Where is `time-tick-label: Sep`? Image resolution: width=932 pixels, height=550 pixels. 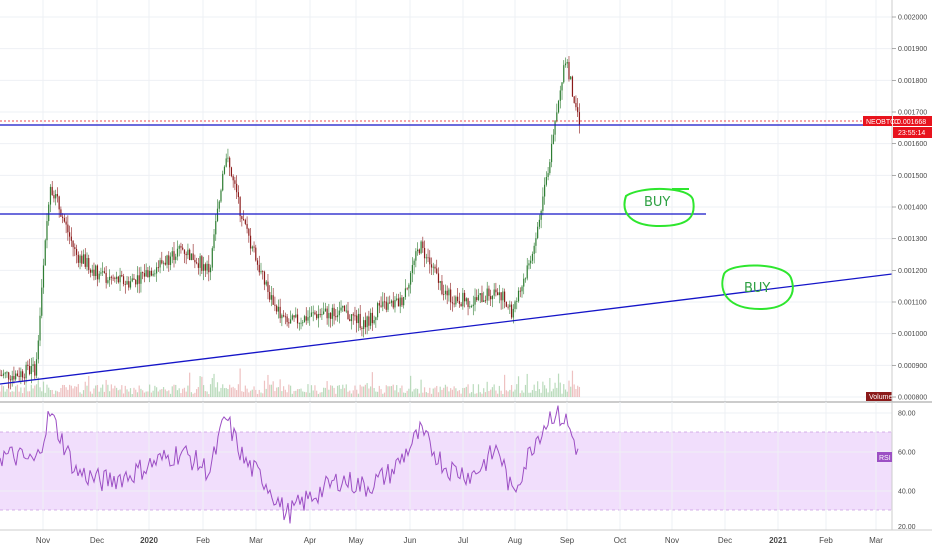 time-tick-label: Sep is located at coordinates (567, 540).